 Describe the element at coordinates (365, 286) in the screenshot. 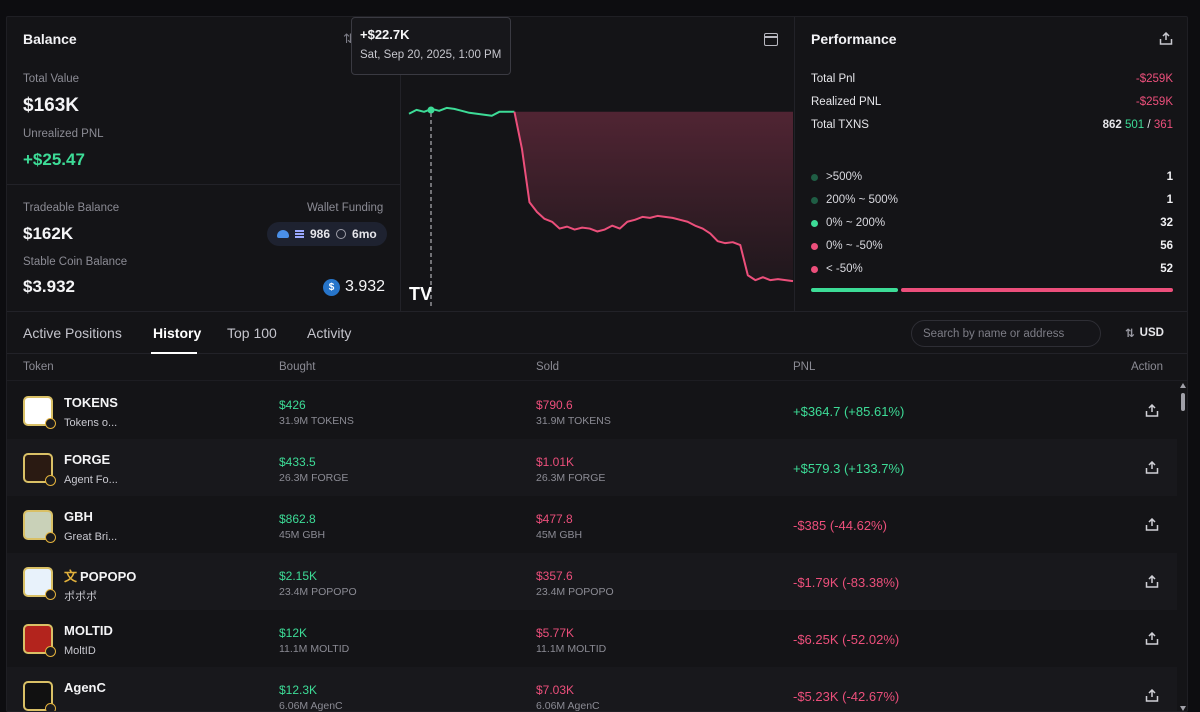

I see `usdc-amount: 3.932` at that location.